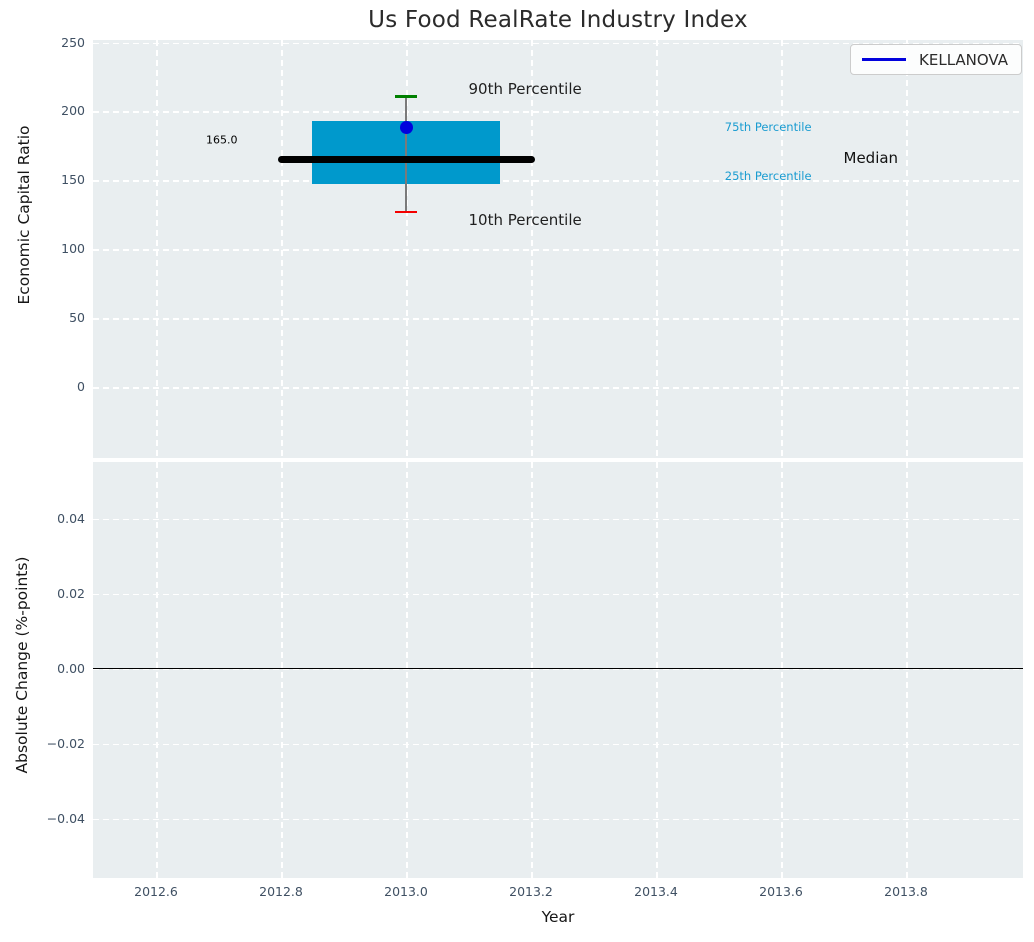  I want to click on zero-reference-line, so click(558, 668).